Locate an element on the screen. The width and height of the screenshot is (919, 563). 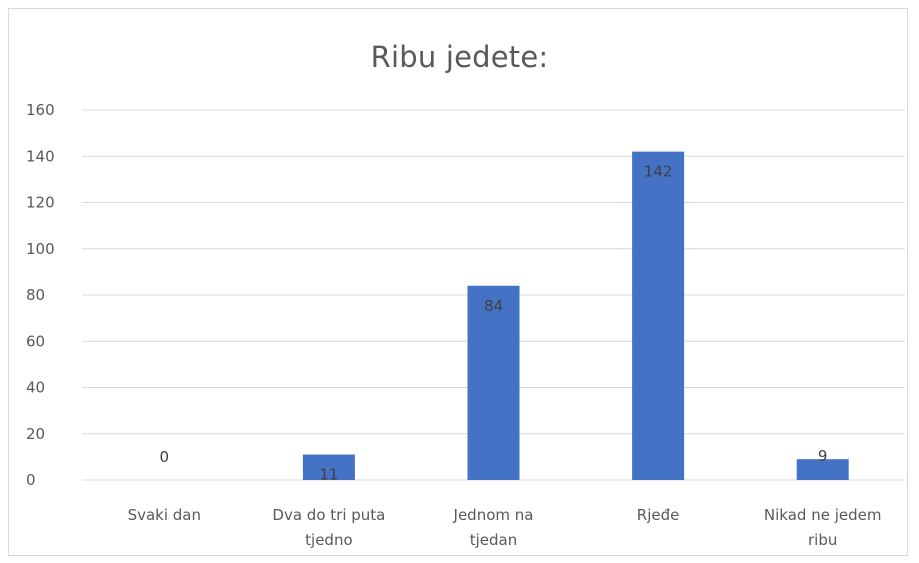
category-label-0-0: Svaki dan is located at coordinates (164, 515).